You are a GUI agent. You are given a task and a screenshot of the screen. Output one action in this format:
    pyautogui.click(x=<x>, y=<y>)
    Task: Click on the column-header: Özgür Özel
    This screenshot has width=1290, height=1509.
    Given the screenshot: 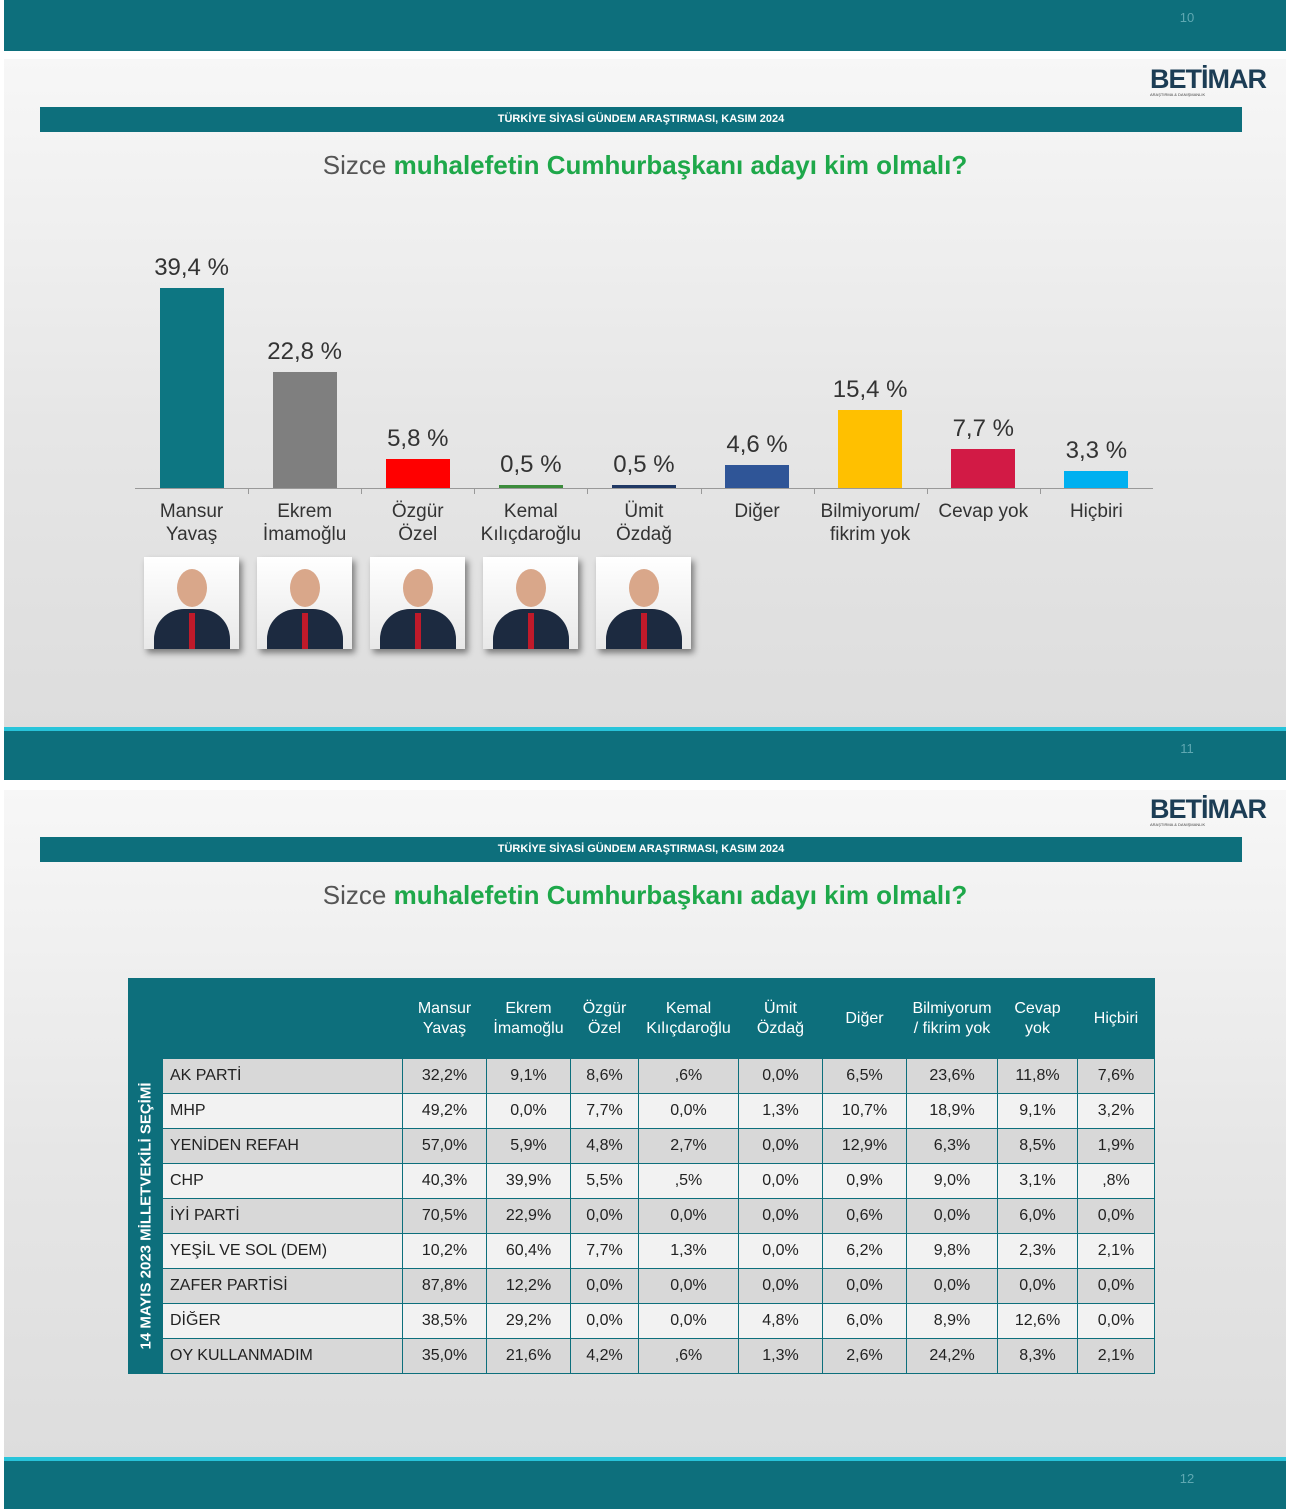 What is the action you would take?
    pyautogui.click(x=604, y=1018)
    